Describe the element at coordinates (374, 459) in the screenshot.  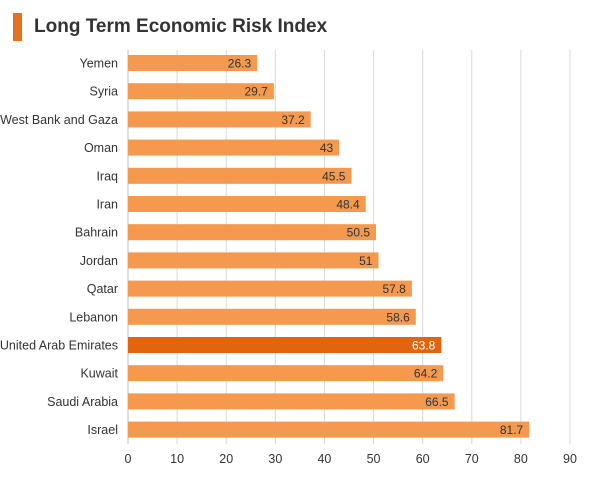
I see `x-tick-label-5: 50` at that location.